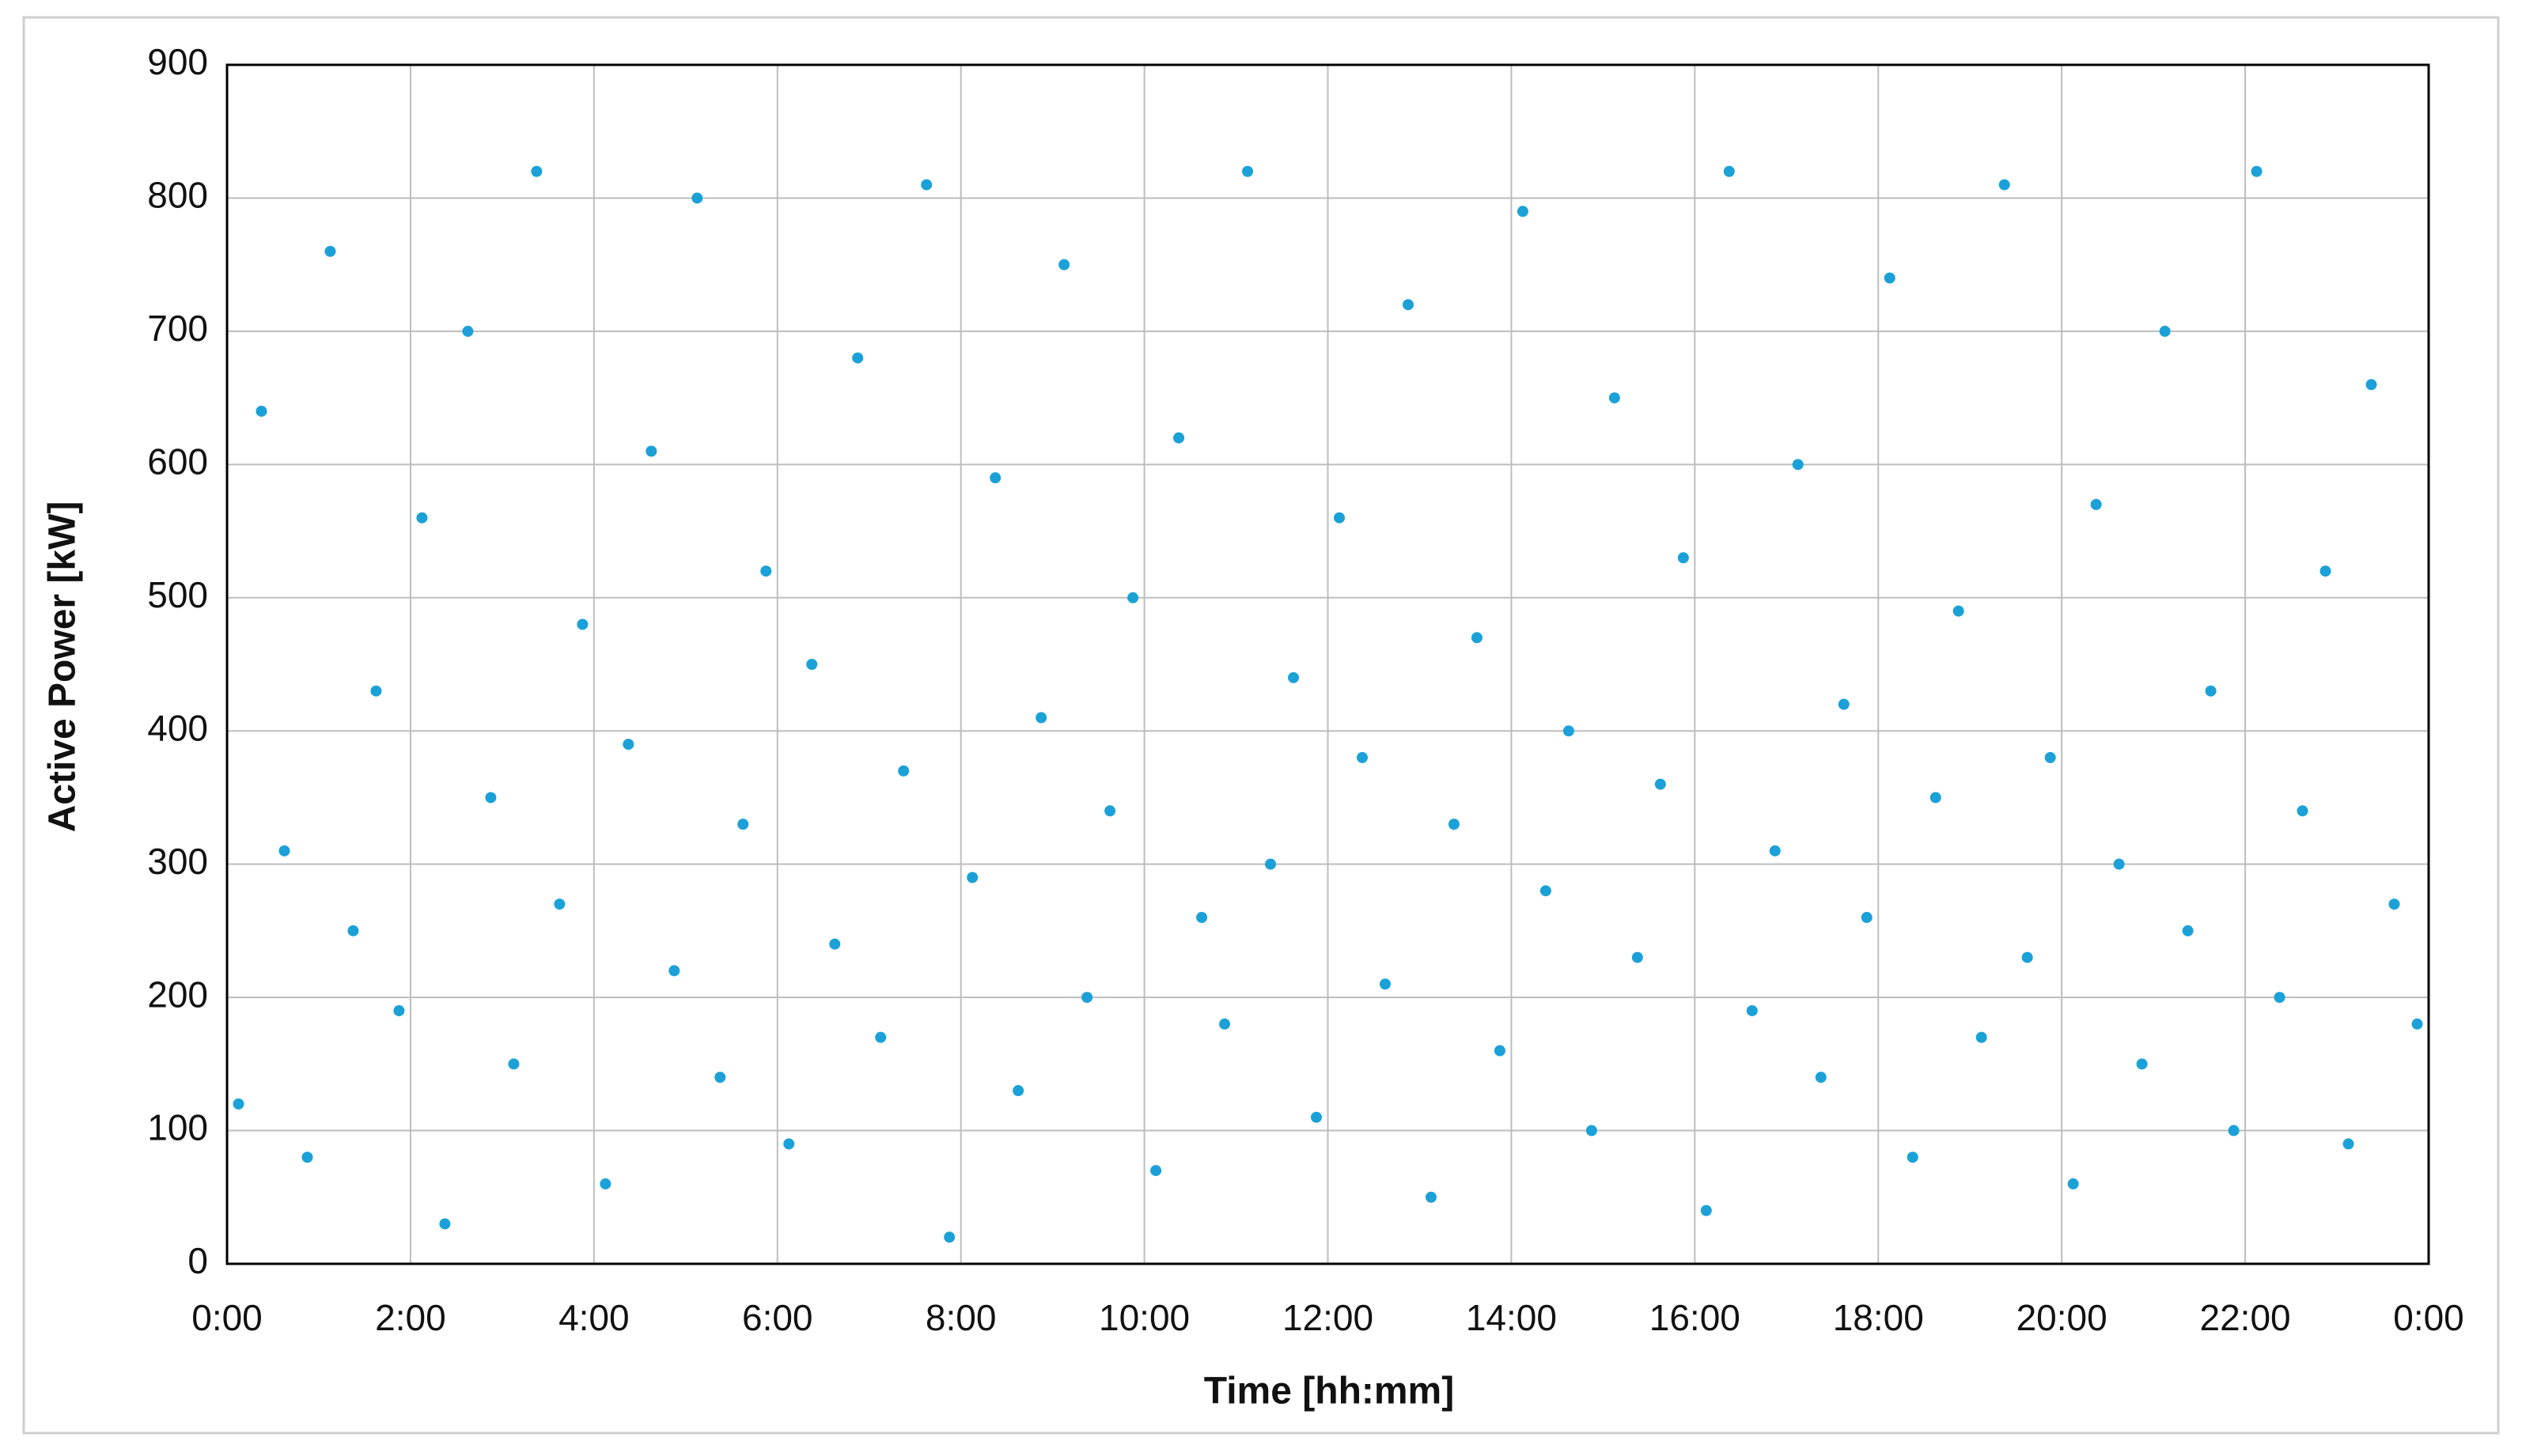 The image size is (2522, 1456). Describe the element at coordinates (63, 667) in the screenshot. I see `y-axis-title: Active Power [kW]` at that location.